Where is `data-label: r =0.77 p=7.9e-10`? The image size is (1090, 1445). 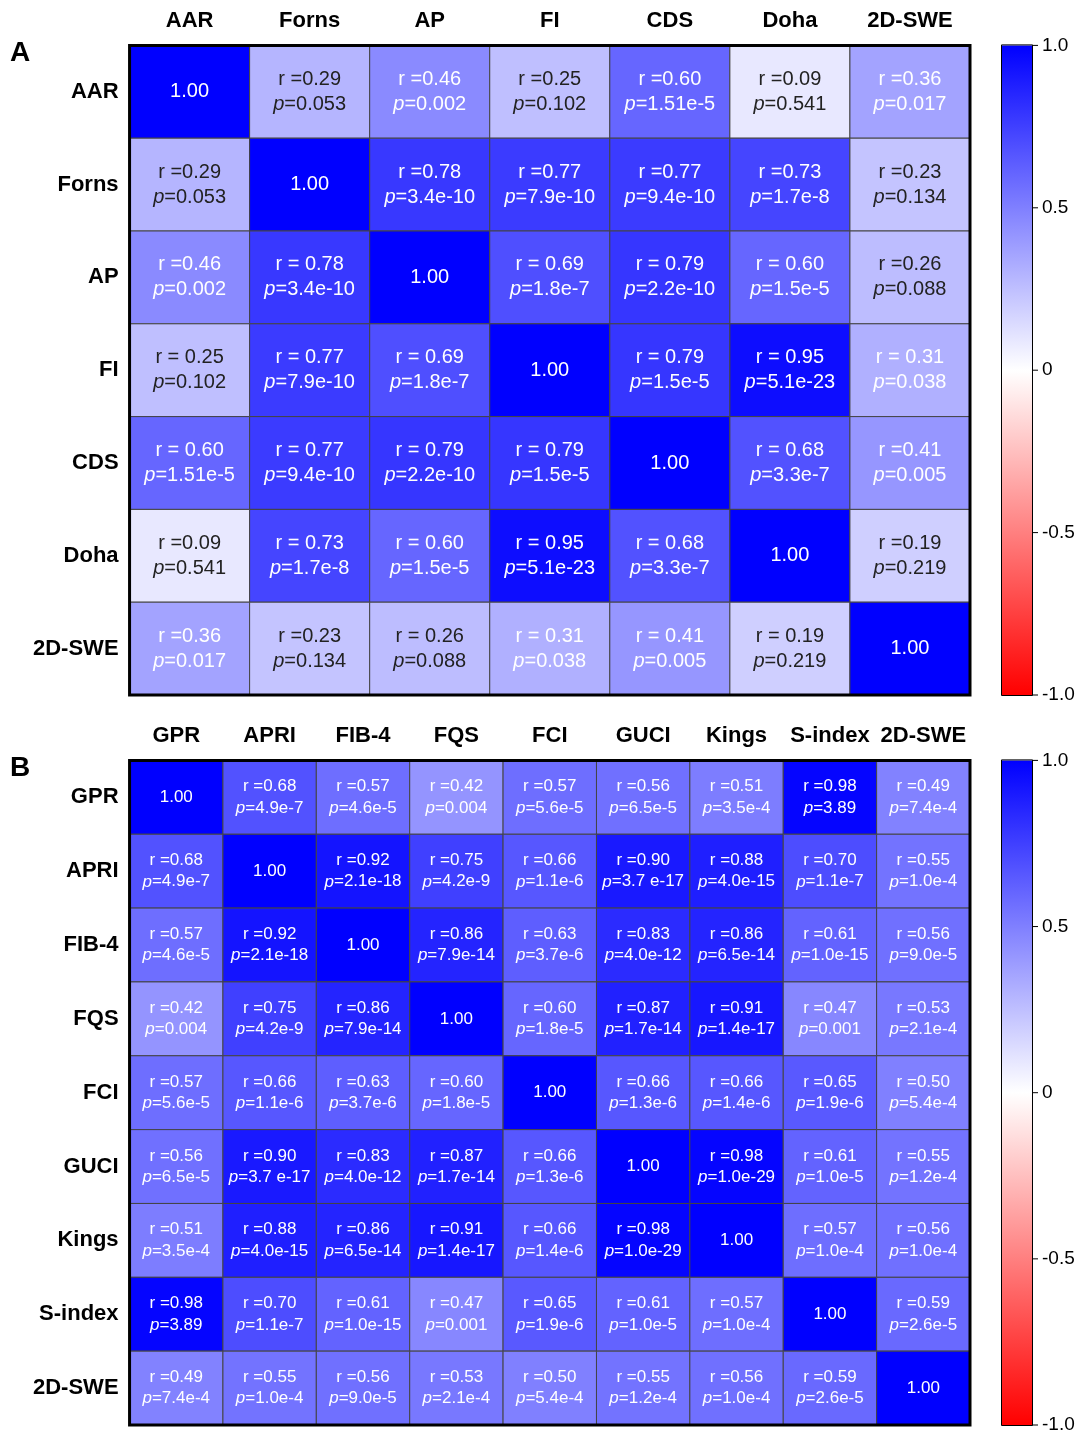 data-label: r =0.77 p=7.9e-10 is located at coordinates (549, 183).